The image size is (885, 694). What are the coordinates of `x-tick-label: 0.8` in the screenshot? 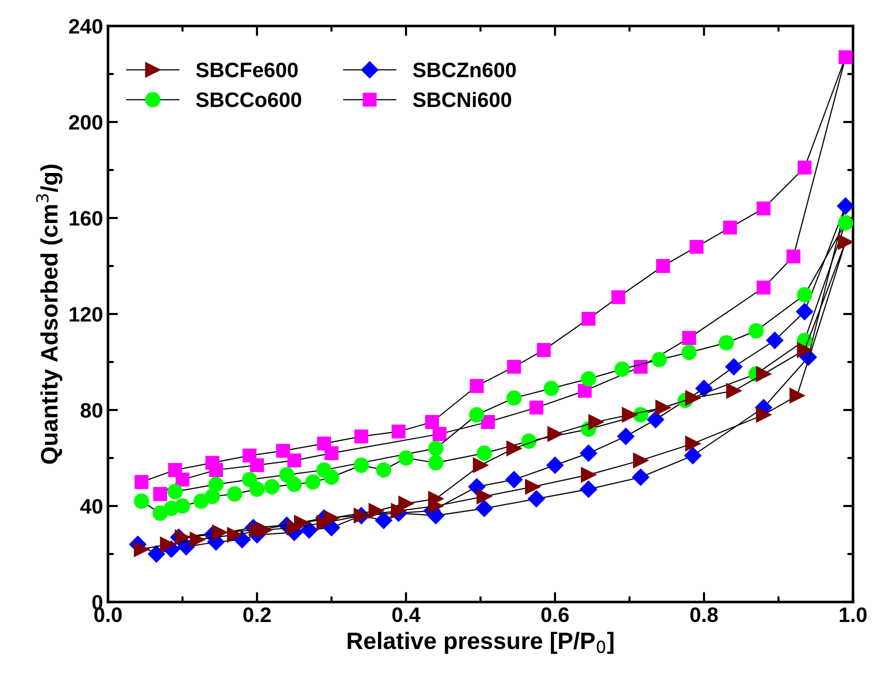 It's located at (704, 614).